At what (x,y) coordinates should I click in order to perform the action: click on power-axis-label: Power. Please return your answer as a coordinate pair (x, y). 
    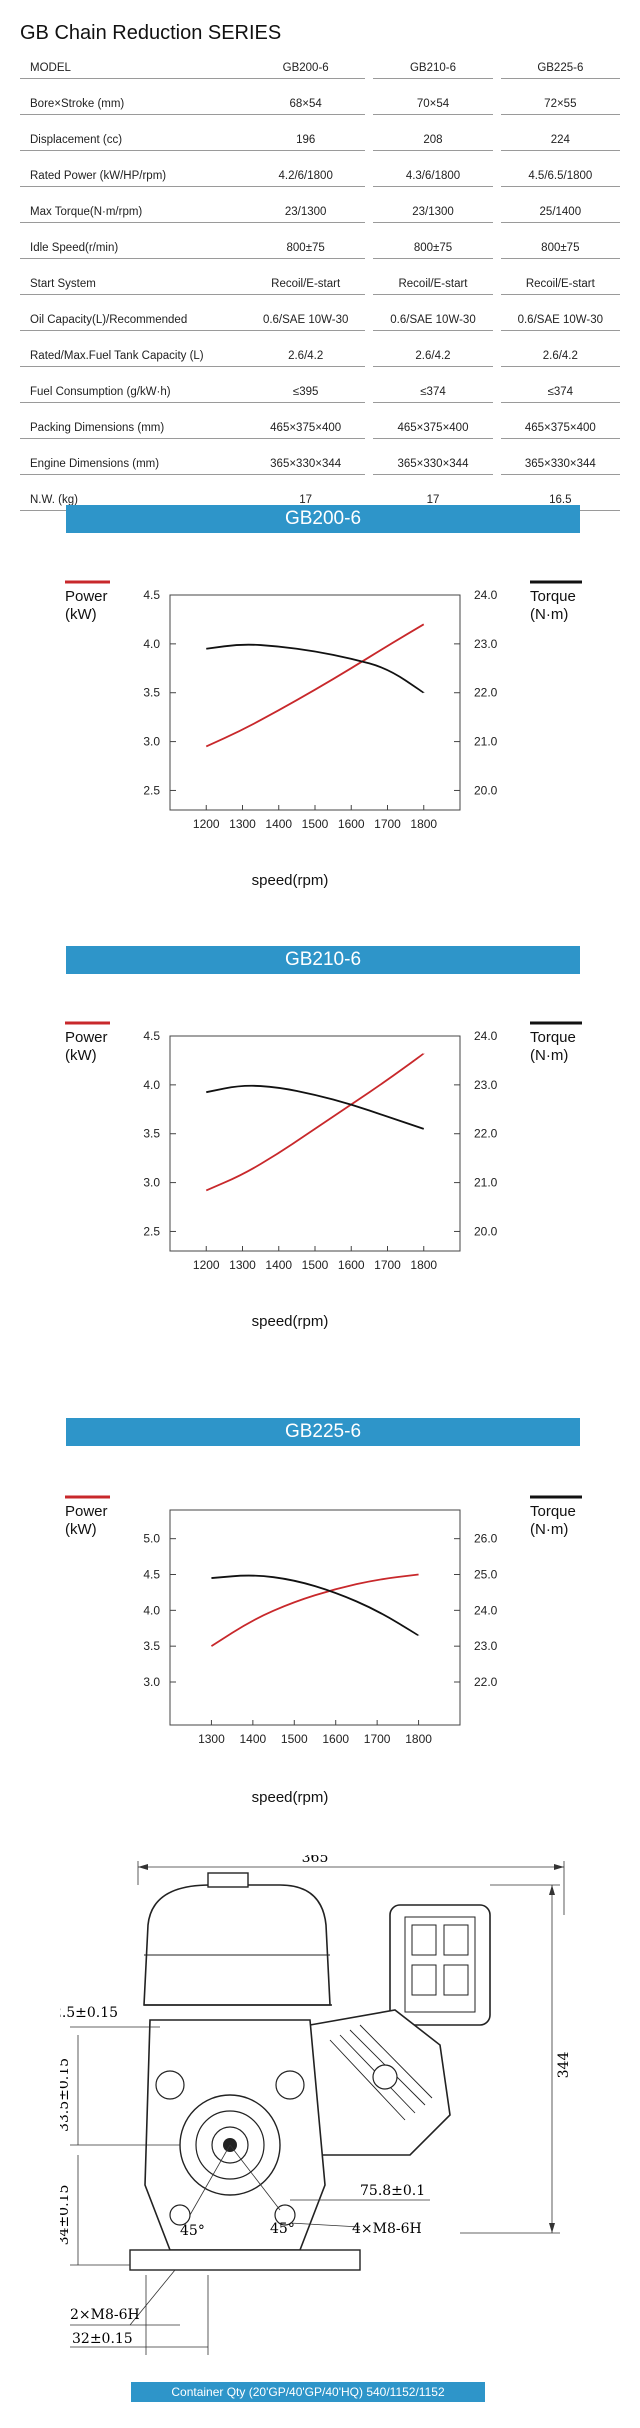
    Looking at the image, I should click on (86, 1511).